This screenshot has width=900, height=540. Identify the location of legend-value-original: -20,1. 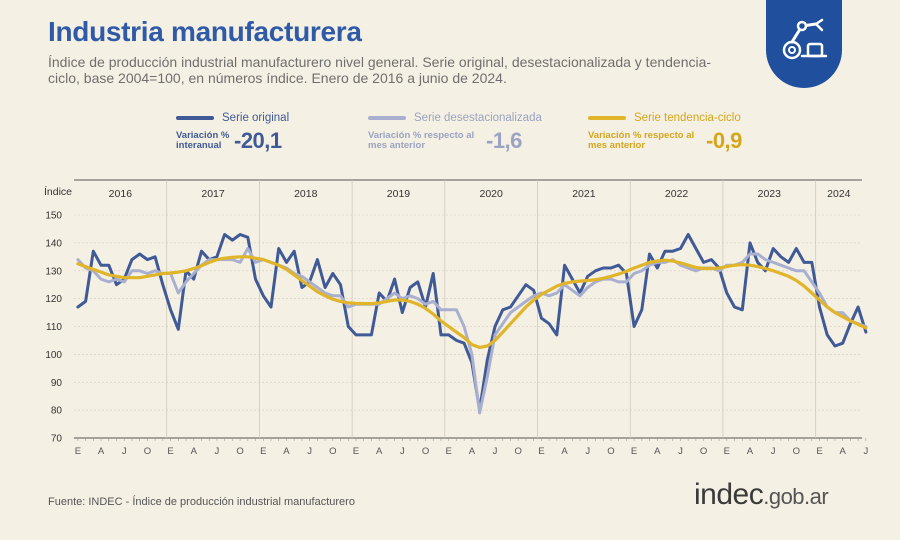
(258, 140).